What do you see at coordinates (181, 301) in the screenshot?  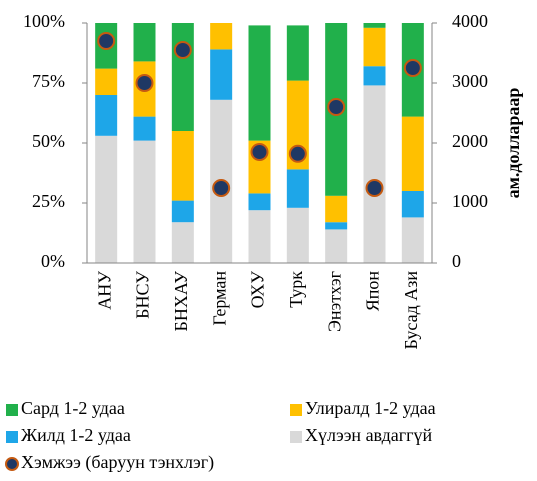 I see `x-tick-label: БНХАУ` at bounding box center [181, 301].